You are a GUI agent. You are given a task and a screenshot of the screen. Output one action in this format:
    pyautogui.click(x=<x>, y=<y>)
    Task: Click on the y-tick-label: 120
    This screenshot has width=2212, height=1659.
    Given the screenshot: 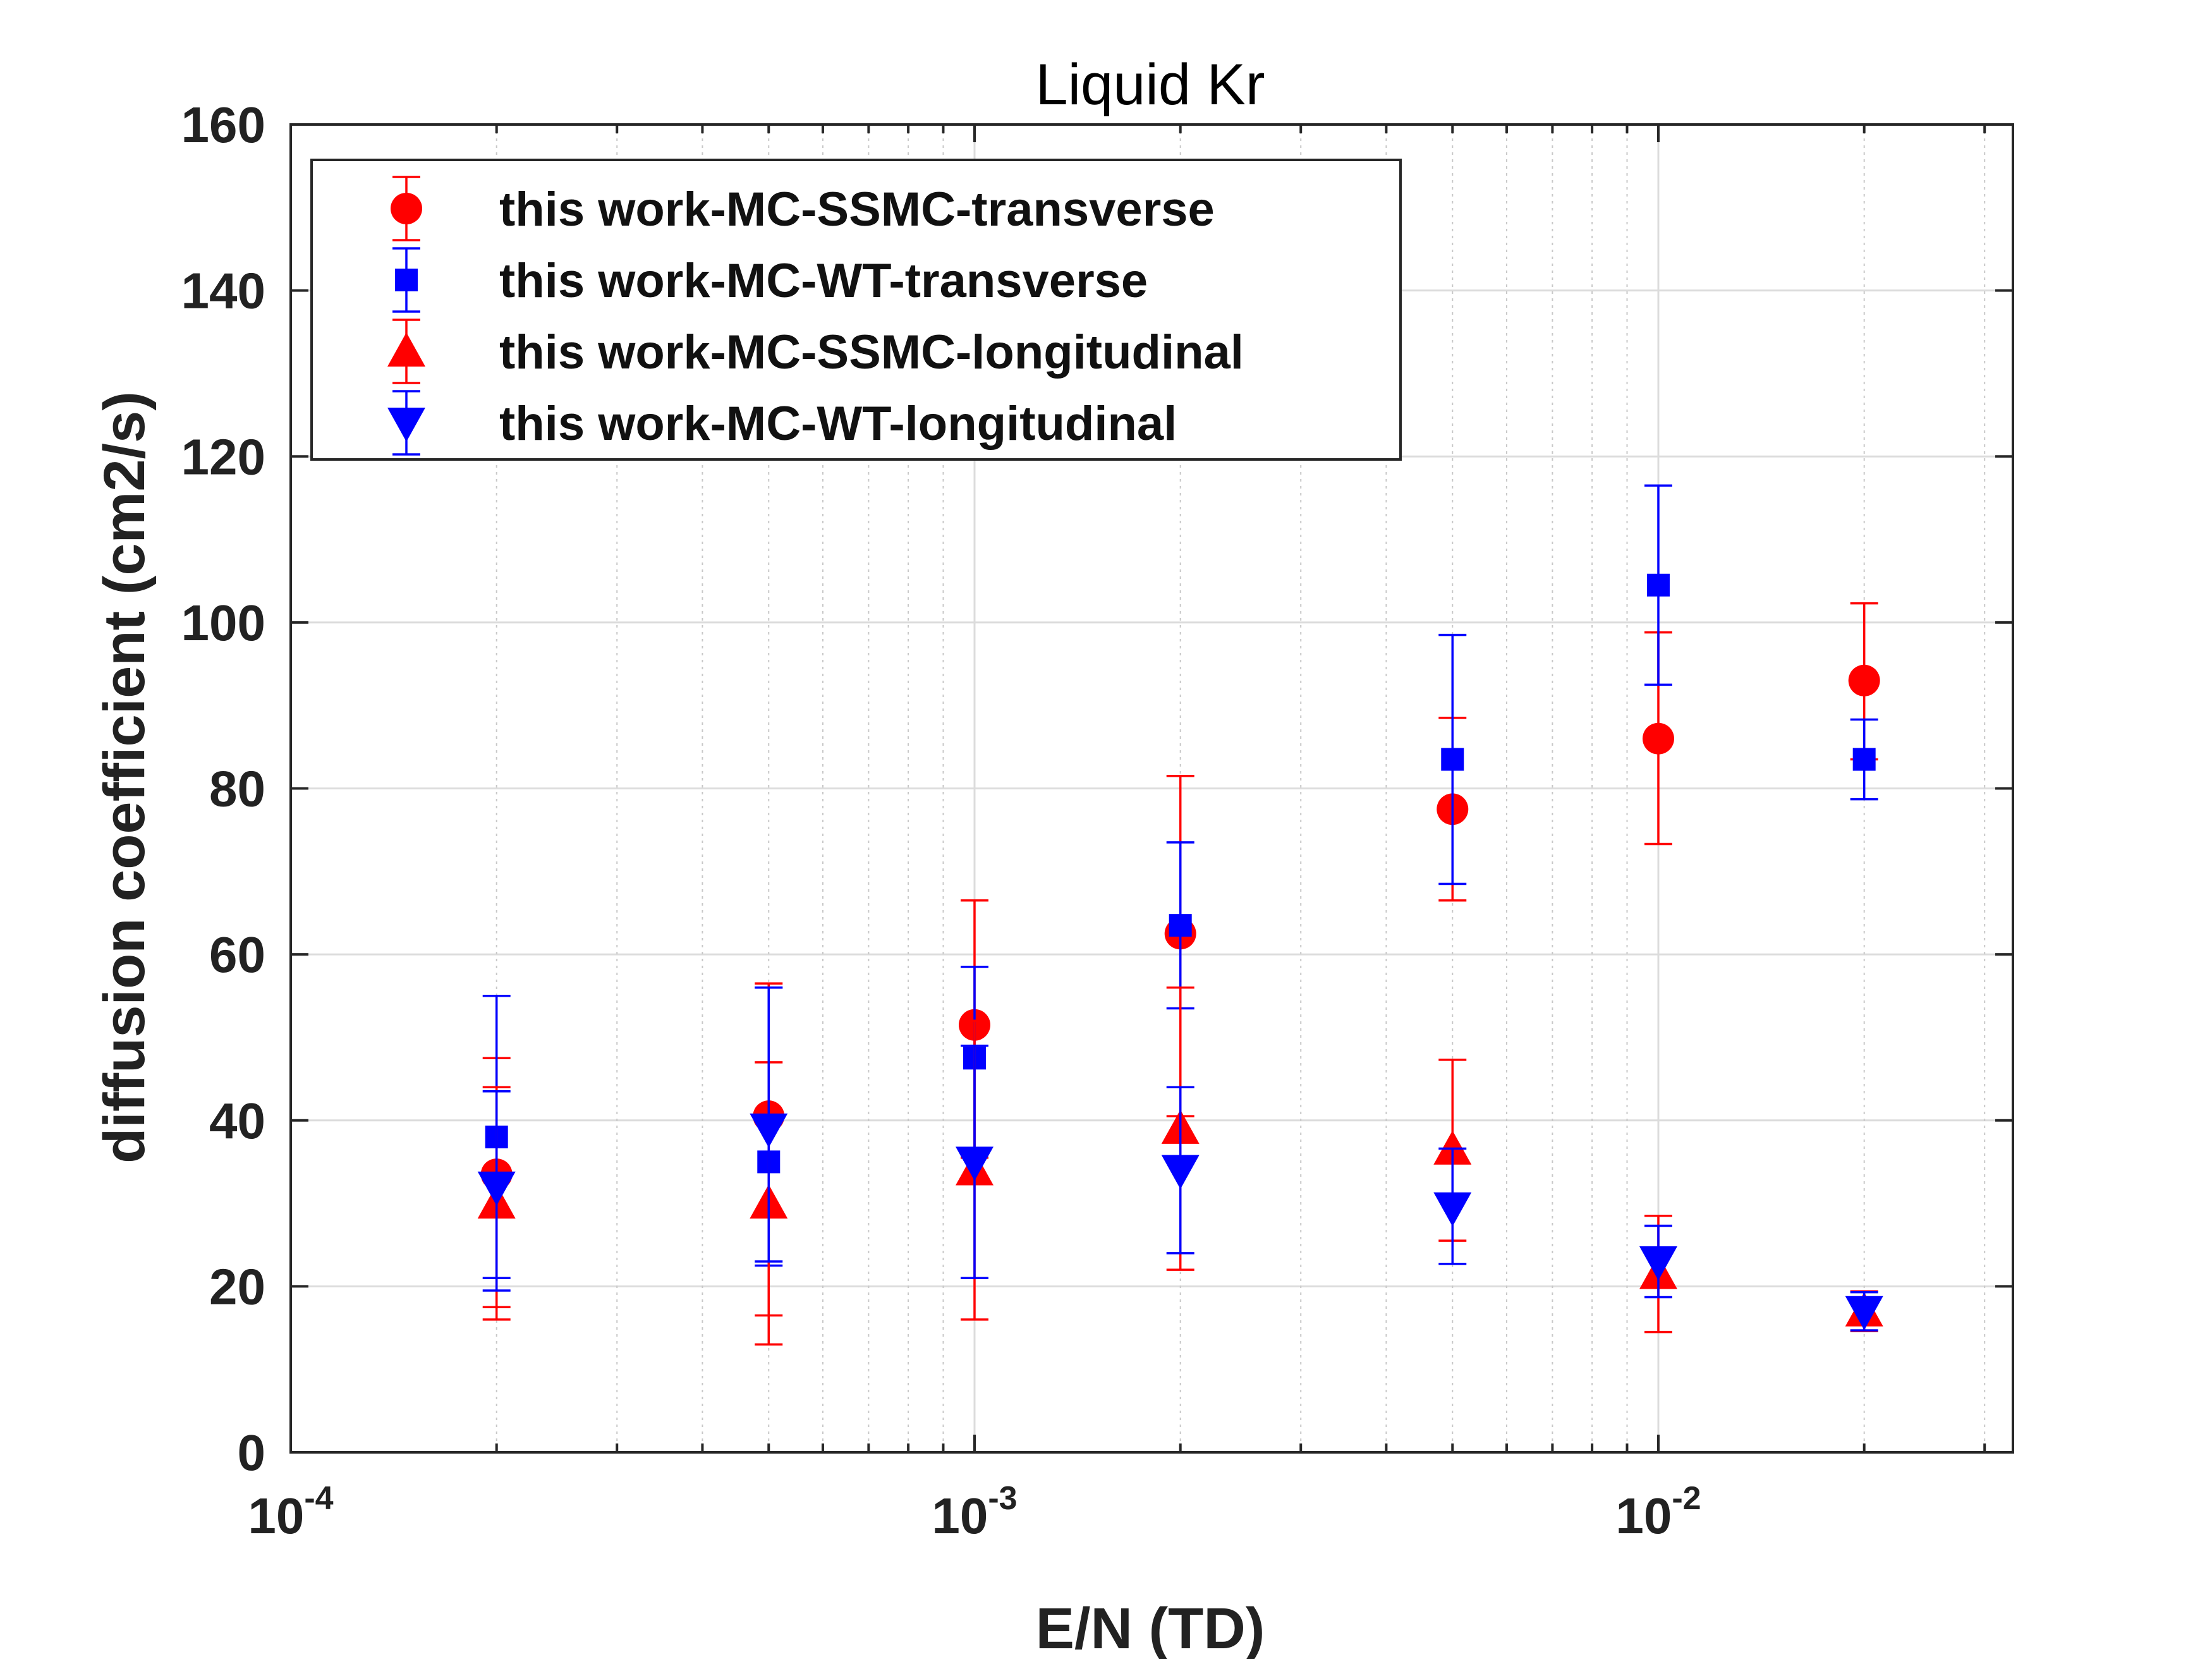 What is the action you would take?
    pyautogui.click(x=223, y=456)
    